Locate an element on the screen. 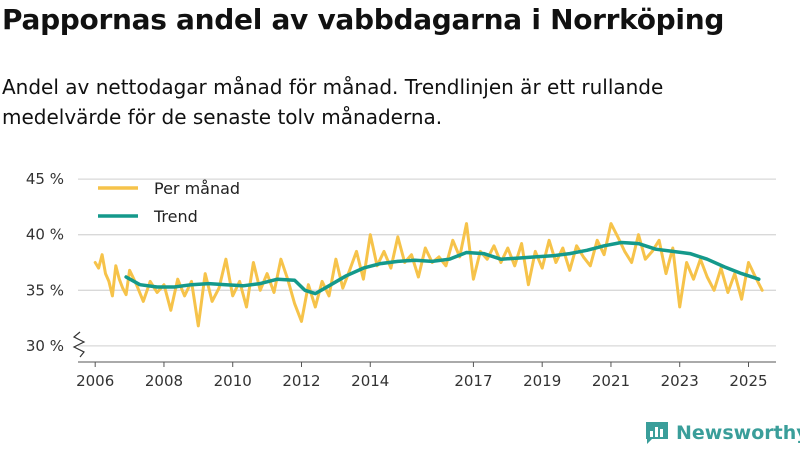 Image resolution: width=800 pixels, height=450 pixels. x-axis: 2006 2008 2010 2012 2014 2017 2019 2021 2023 2025 is located at coordinates (426, 375).